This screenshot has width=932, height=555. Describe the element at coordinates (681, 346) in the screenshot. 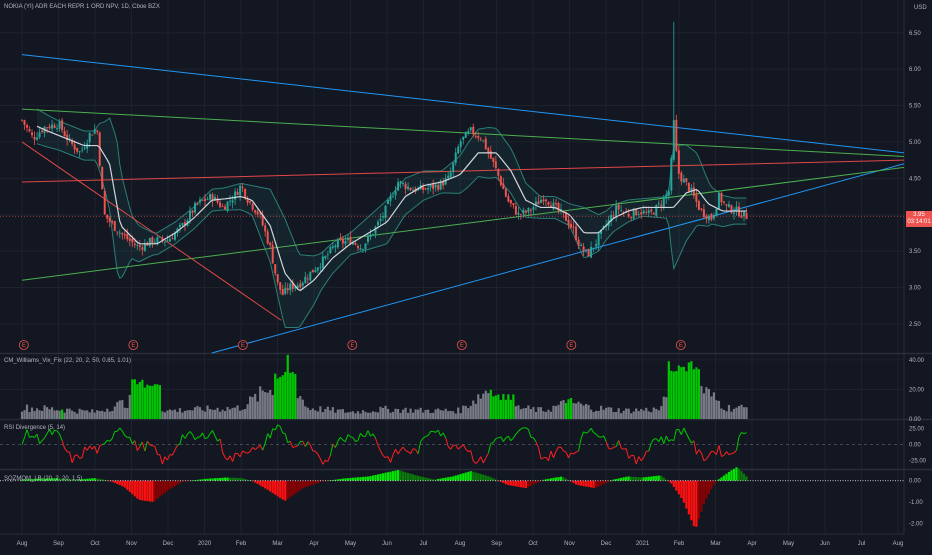

I see `earnings-marker-label: E` at that location.